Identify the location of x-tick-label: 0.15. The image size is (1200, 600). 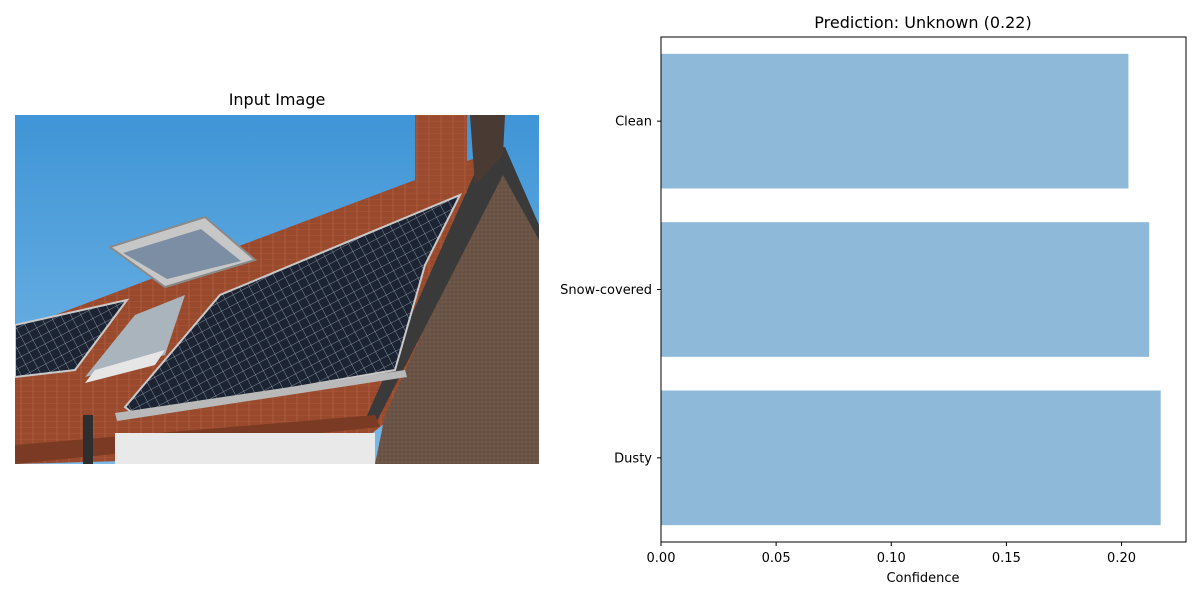
(1006, 558).